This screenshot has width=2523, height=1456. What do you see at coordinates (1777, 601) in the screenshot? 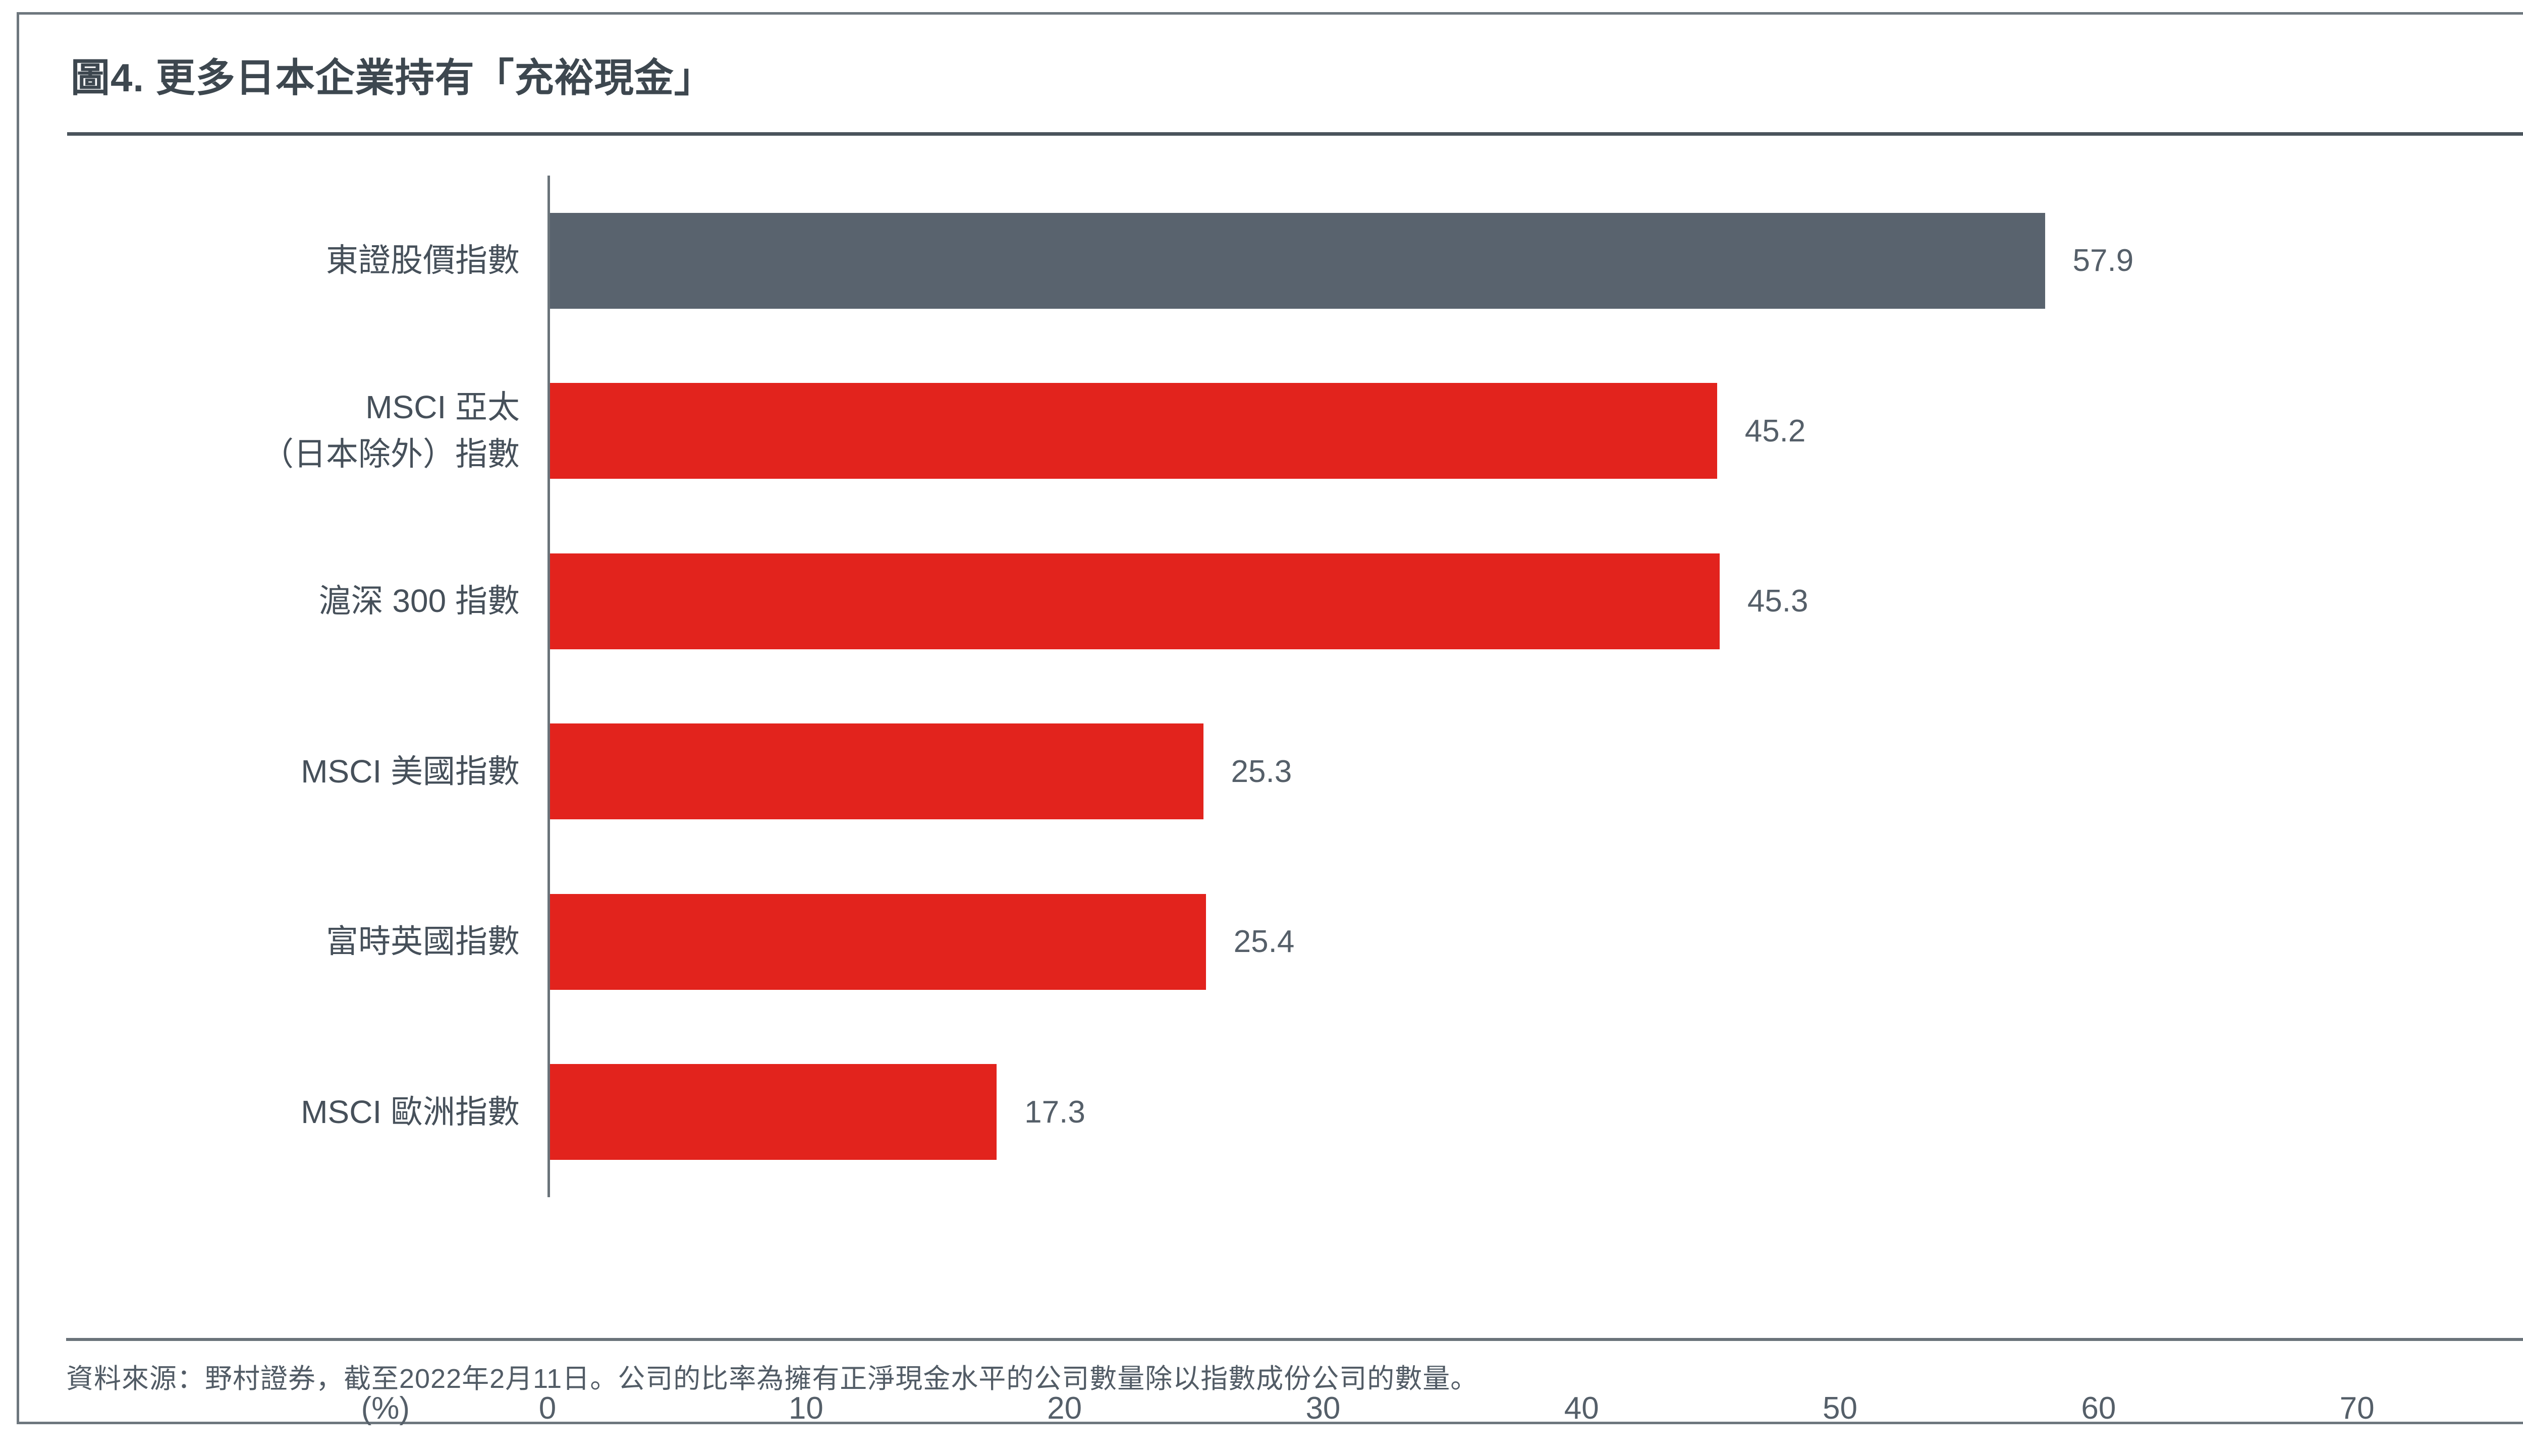
I see `value-label: 45.3` at bounding box center [1777, 601].